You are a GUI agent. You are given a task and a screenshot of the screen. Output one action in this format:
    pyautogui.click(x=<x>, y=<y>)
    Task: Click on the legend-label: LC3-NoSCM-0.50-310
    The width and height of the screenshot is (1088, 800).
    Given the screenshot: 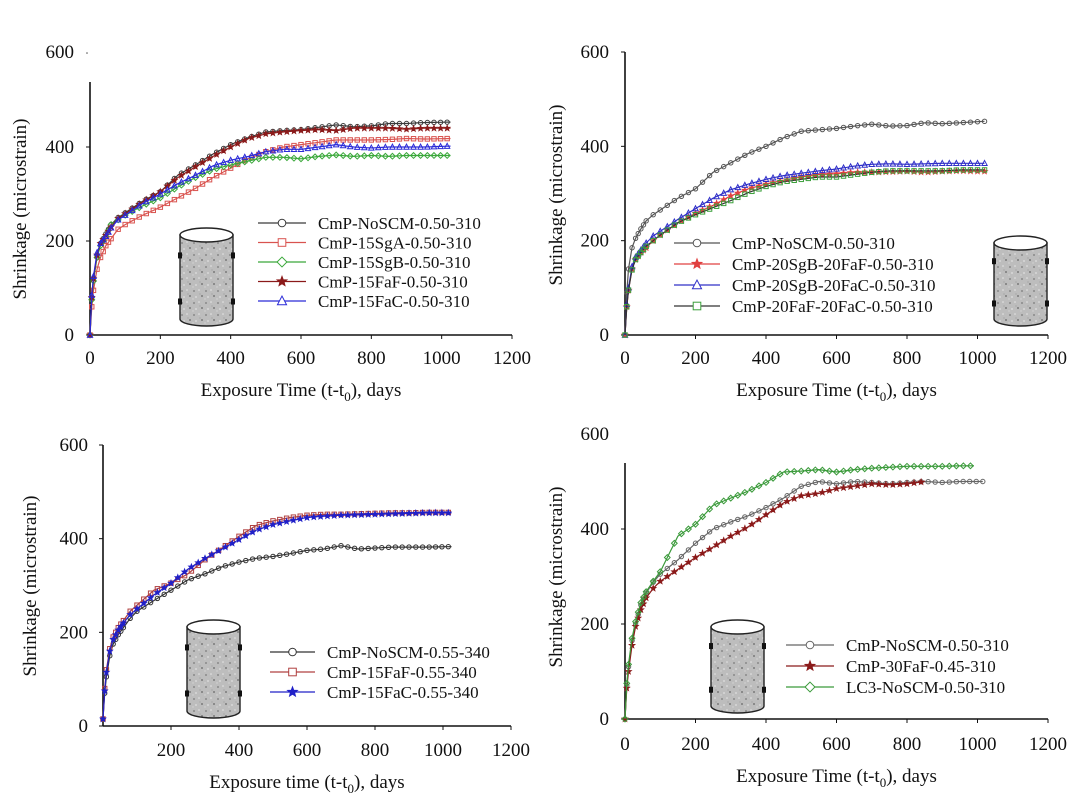 What is the action you would take?
    pyautogui.click(x=925, y=687)
    